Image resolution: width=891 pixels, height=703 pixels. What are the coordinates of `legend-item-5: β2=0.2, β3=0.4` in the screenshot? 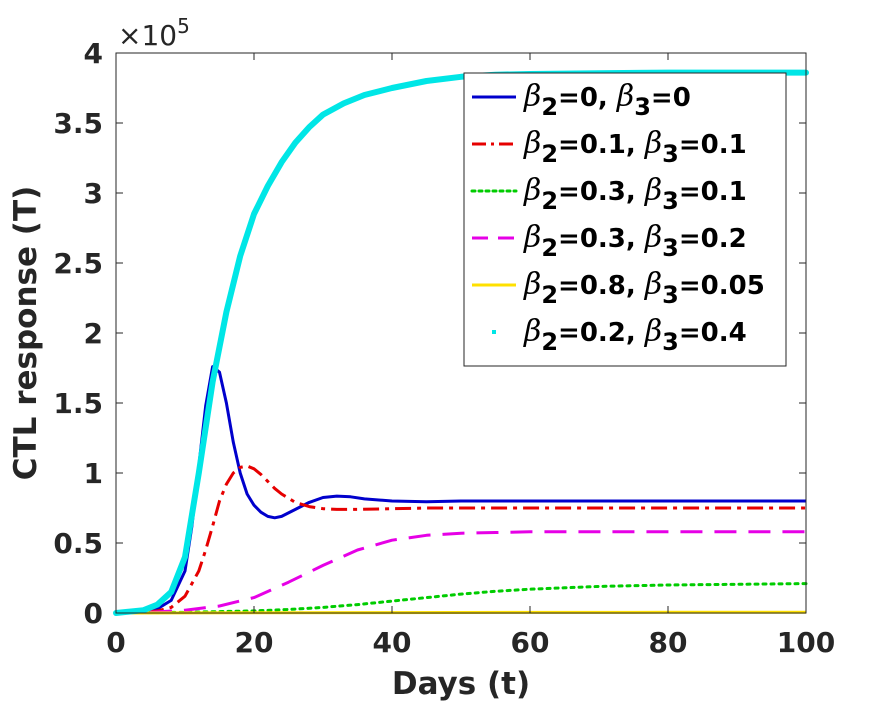 It's located at (619, 335).